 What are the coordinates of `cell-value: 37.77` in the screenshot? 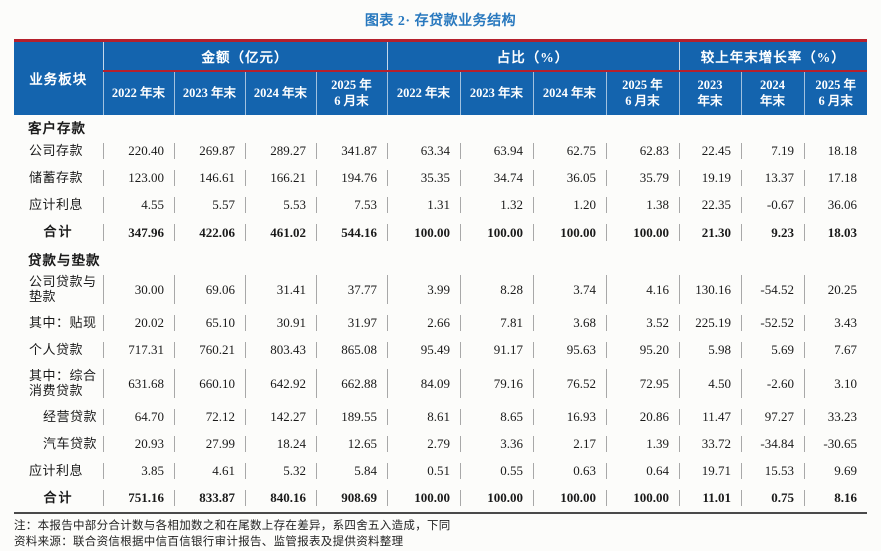 It's located at (351, 289).